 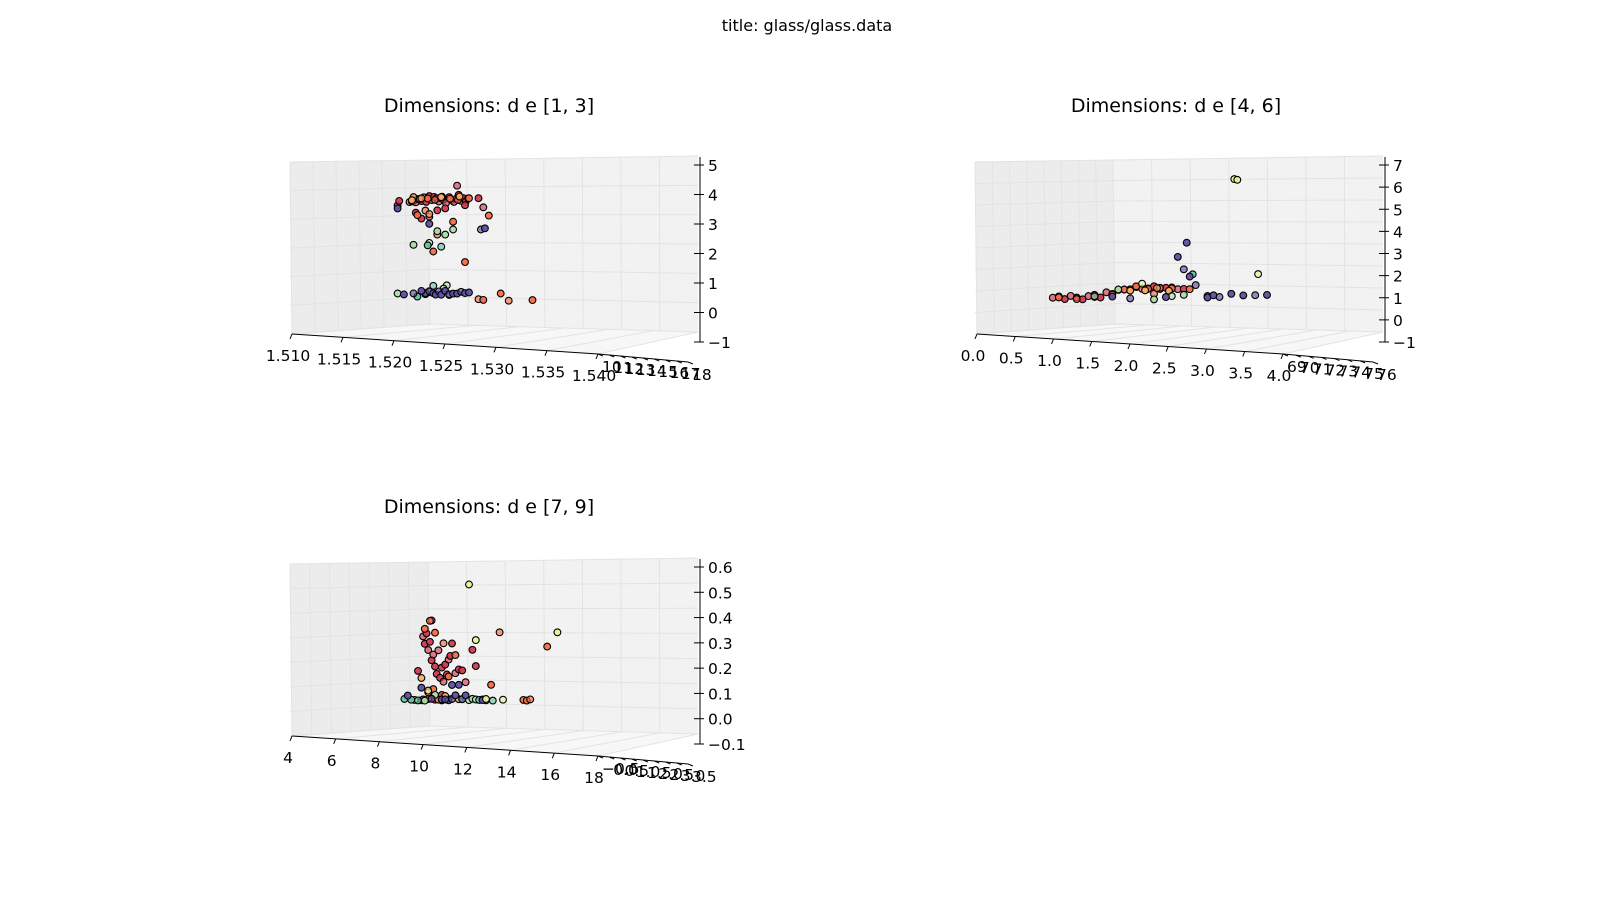 I want to click on subplot-1-x-tick-label: 1.525, so click(x=441, y=366).